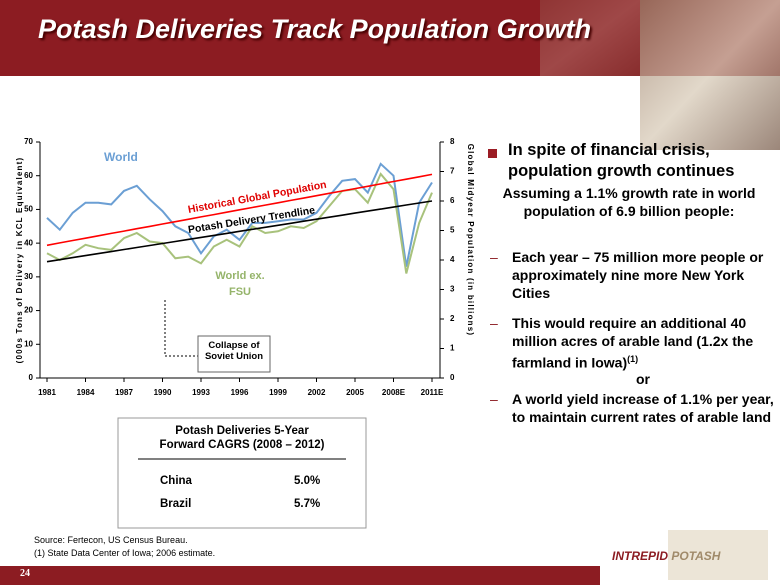 The image size is (780, 585). What do you see at coordinates (25, 573) in the screenshot?
I see `page-number: 24` at bounding box center [25, 573].